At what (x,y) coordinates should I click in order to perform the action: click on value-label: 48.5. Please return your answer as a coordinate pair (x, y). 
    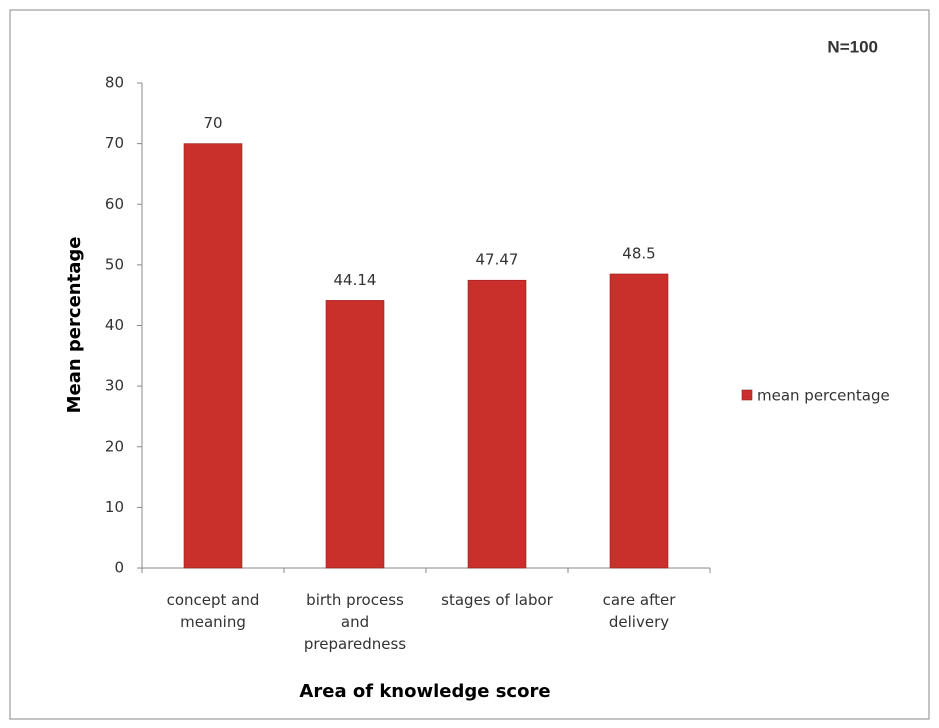
    Looking at the image, I should click on (638, 253).